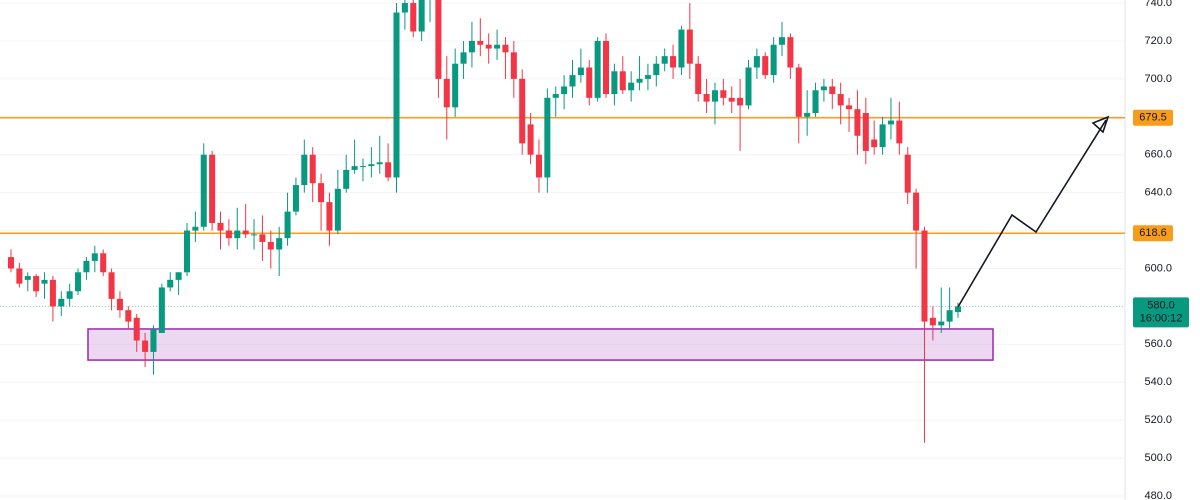  Describe the element at coordinates (1158, 268) in the screenshot. I see `y-tick-label: 600.0` at that location.